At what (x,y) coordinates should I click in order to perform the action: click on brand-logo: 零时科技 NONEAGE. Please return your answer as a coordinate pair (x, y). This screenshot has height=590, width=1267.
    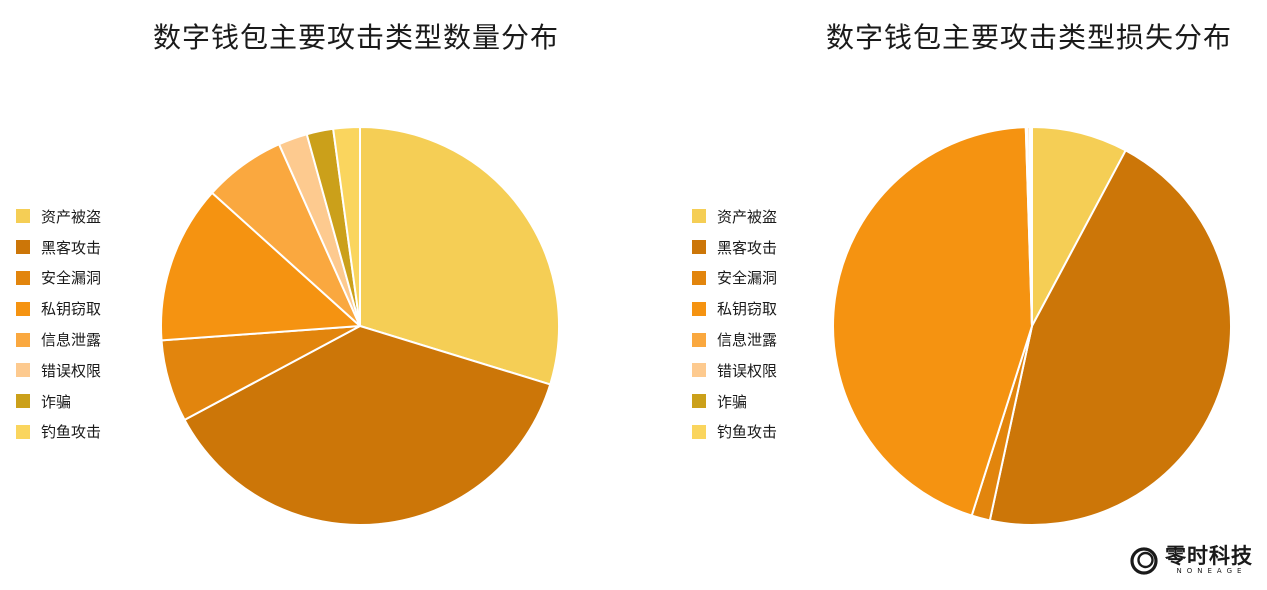
    Looking at the image, I should click on (1191, 560).